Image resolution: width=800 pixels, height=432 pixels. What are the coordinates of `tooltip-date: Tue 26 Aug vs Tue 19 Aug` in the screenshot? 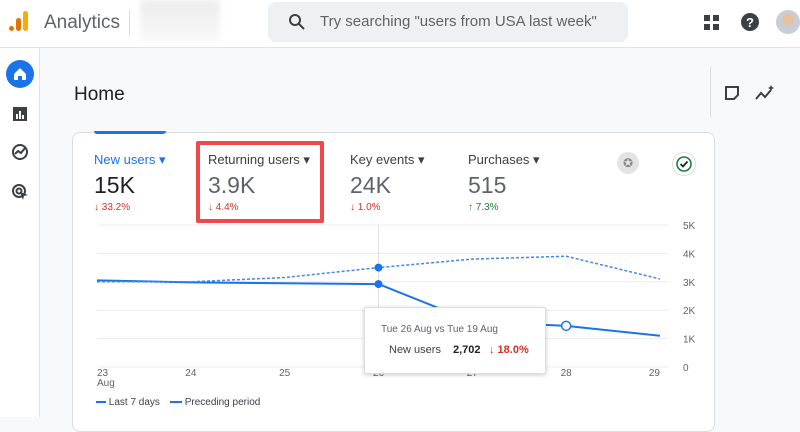 It's located at (439, 329).